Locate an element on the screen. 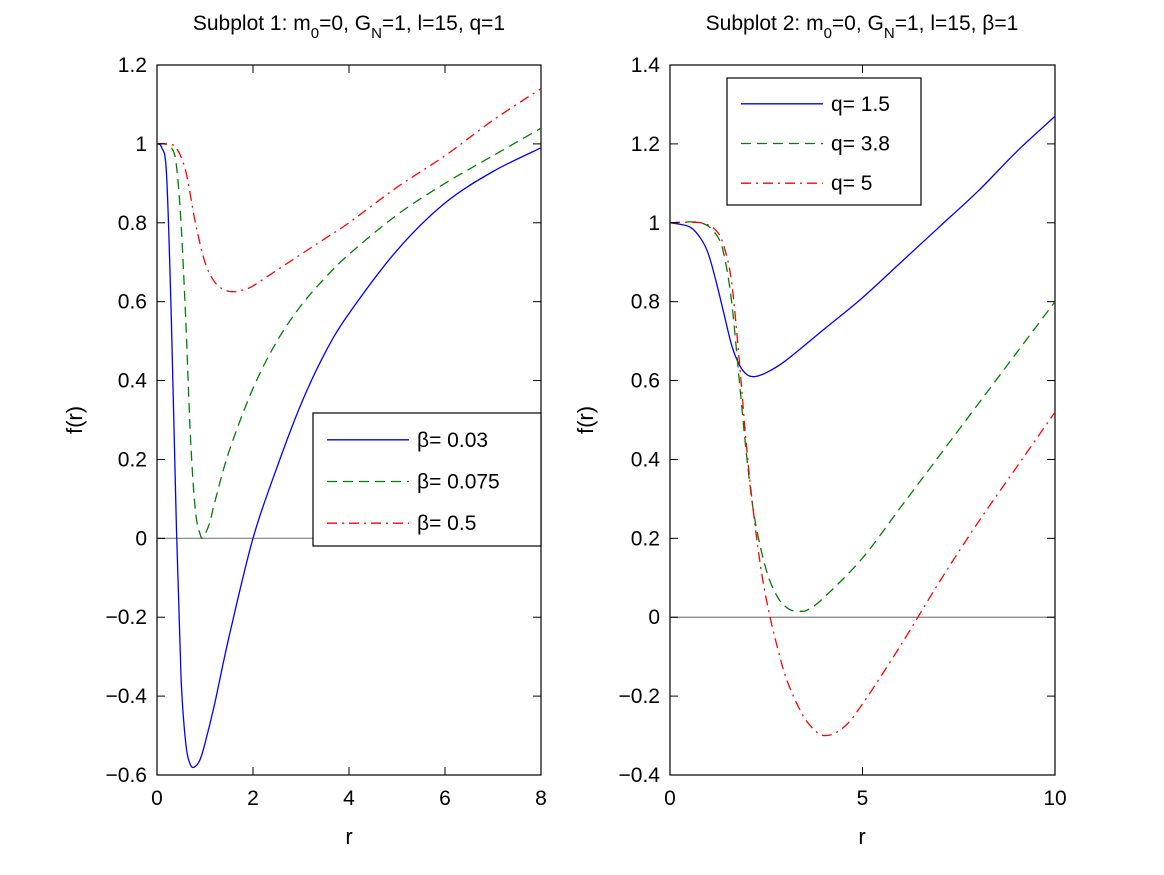  subplot-1-y-tick-label: 0.2 is located at coordinates (132, 459).